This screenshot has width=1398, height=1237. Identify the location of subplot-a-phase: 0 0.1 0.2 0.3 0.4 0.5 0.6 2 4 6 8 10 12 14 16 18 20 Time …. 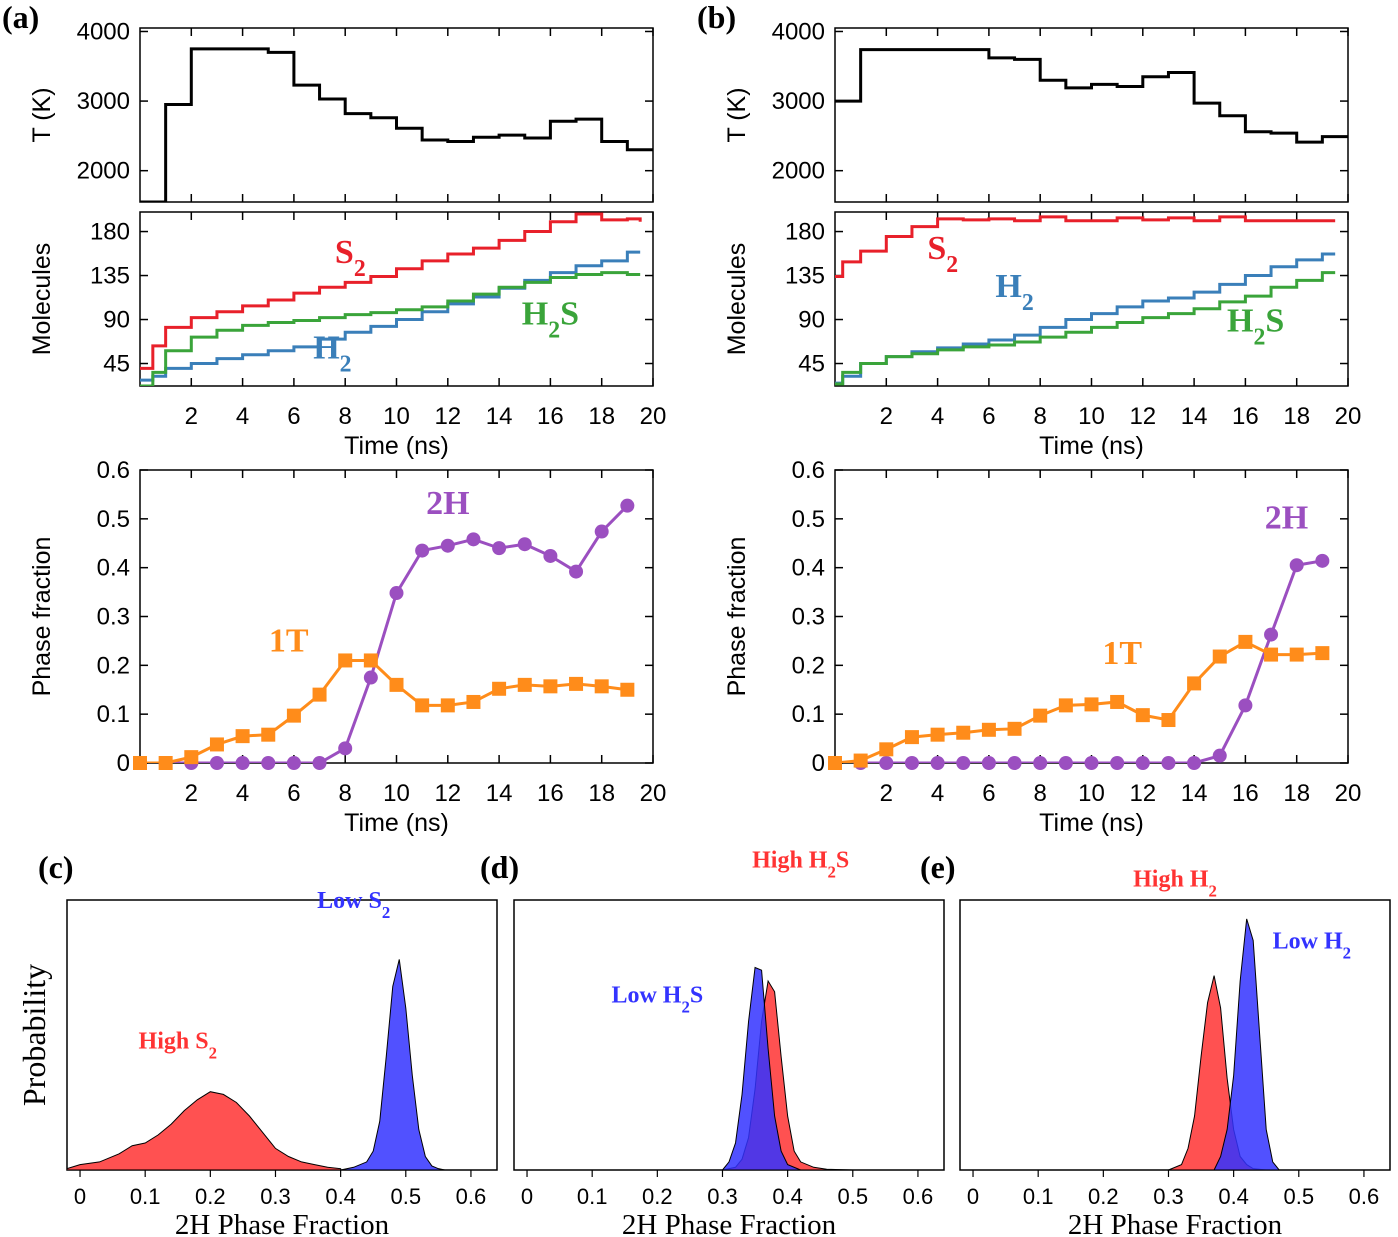
(347, 647).